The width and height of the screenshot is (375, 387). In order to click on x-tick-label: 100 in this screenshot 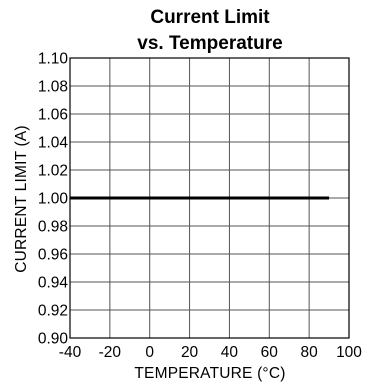, I will do `click(349, 352)`.